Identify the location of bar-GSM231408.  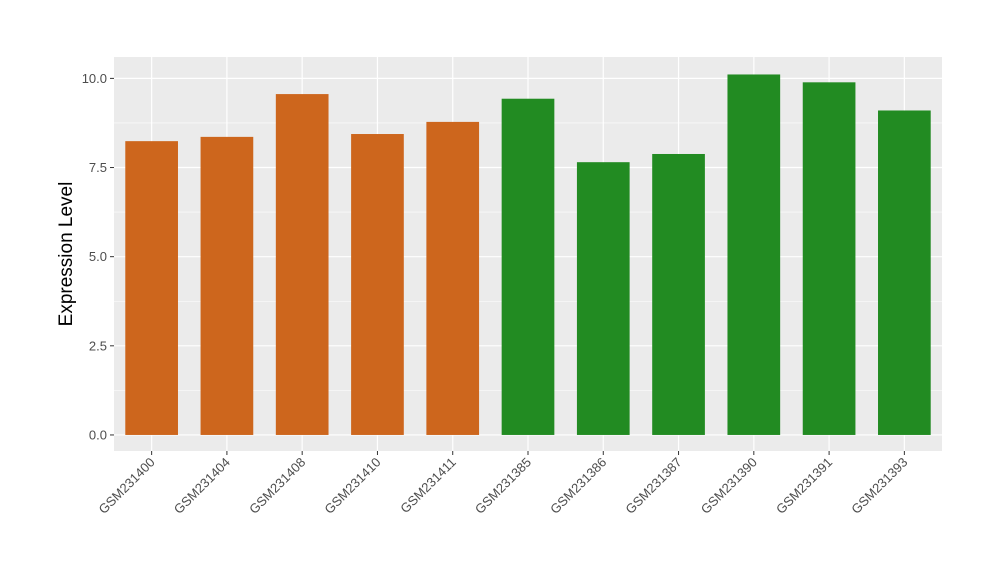
(302, 264).